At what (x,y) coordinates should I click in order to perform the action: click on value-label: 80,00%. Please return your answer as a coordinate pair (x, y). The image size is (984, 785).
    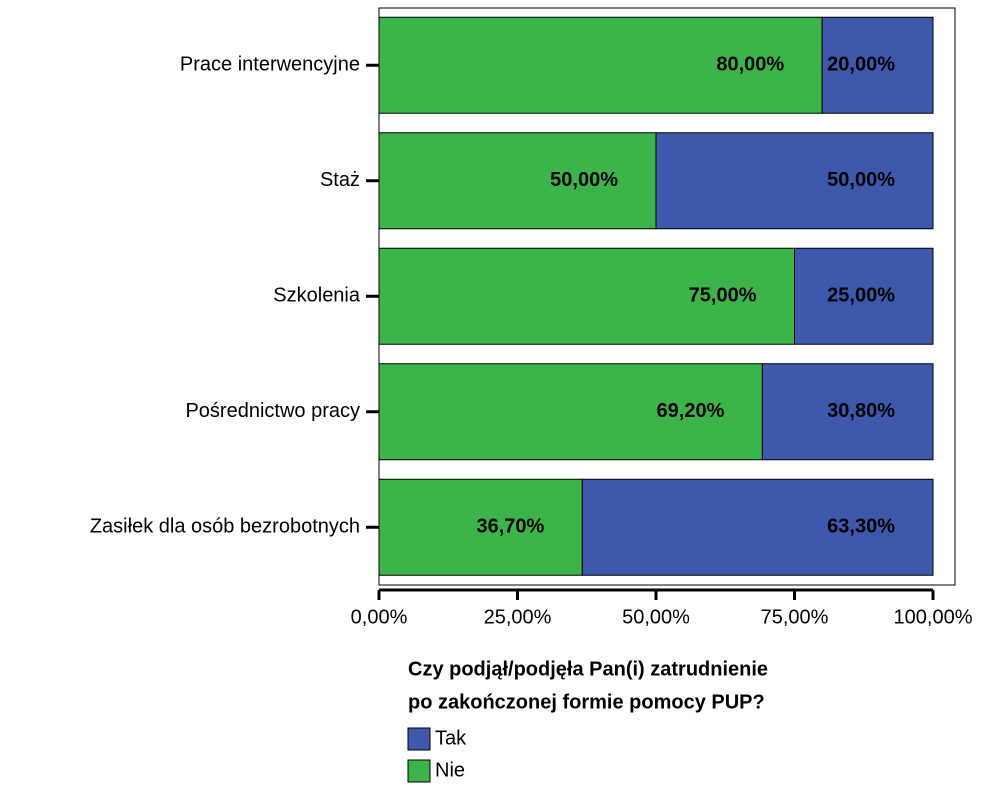
    Looking at the image, I should click on (750, 65).